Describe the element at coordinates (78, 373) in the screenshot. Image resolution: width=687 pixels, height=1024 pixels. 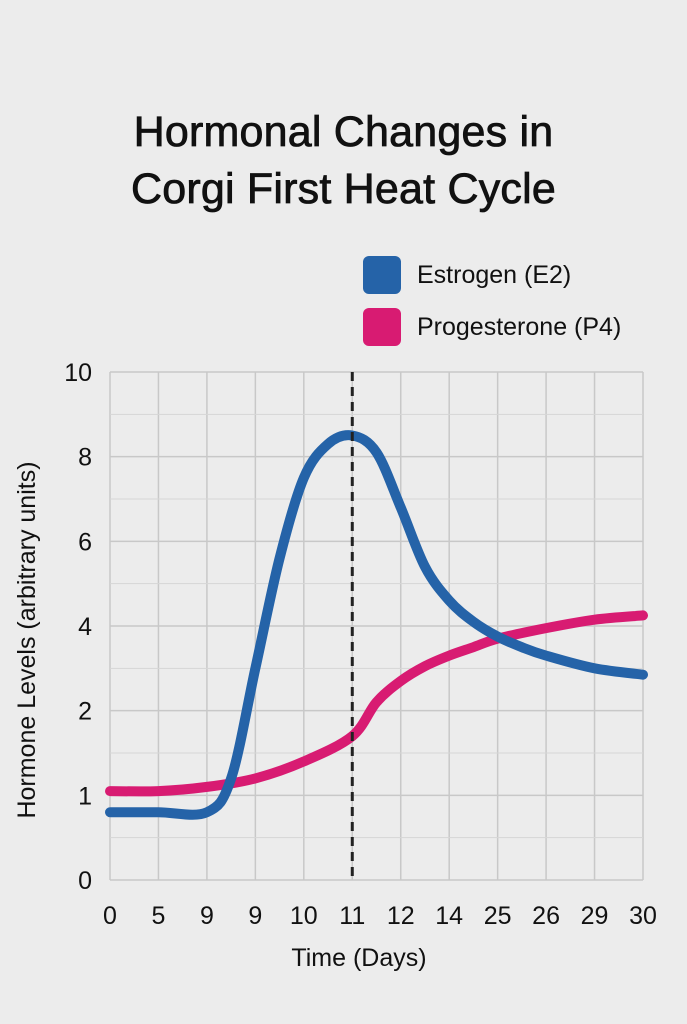
I see `y-tick-label: 10` at that location.